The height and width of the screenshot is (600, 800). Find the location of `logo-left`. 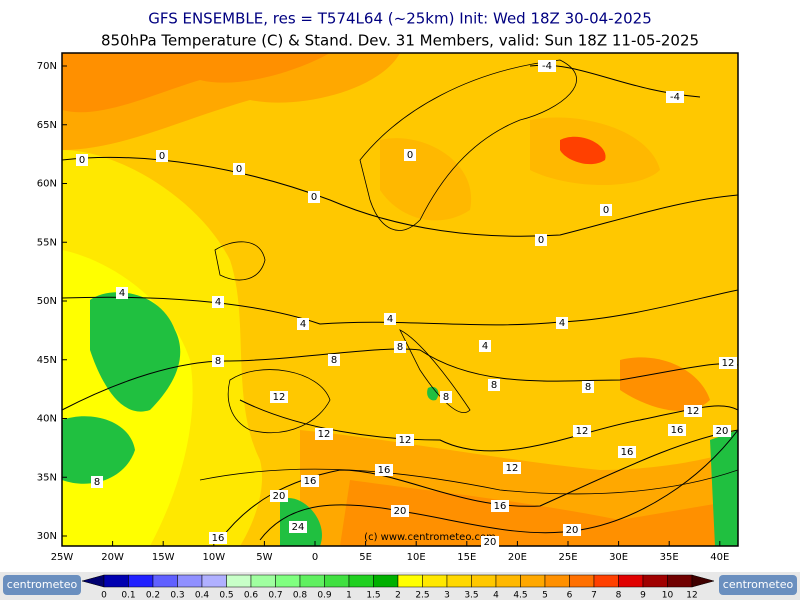

logo-left is located at coordinates (42, 585).